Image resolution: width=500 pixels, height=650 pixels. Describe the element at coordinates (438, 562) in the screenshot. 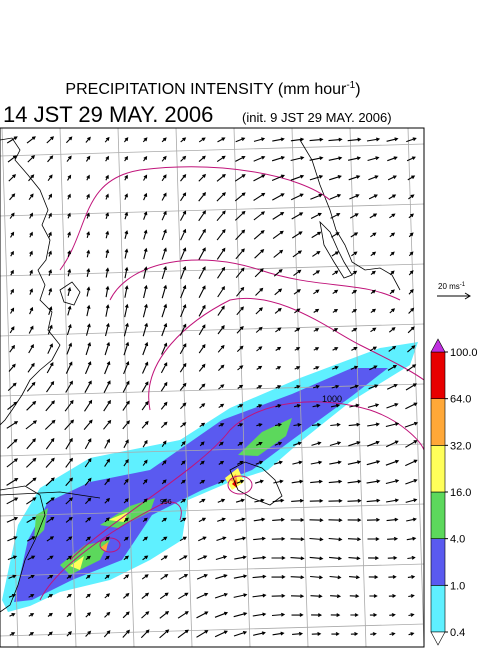

I see `colorbar-segment` at that location.